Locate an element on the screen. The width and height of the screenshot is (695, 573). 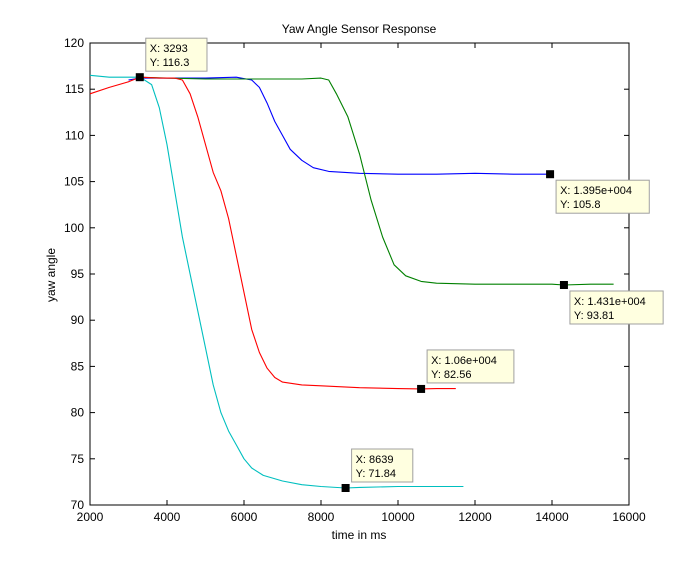
y-tick-label-1: 75 is located at coordinates (78, 459).